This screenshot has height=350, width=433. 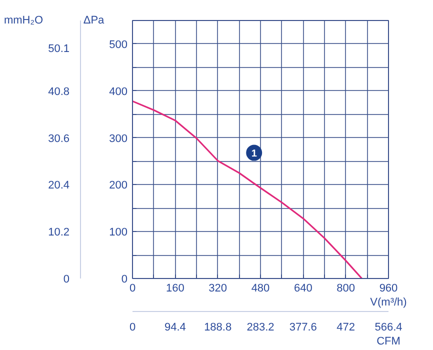 What do you see at coordinates (94, 20) in the screenshot?
I see `y-axis-title: ΔPa` at bounding box center [94, 20].